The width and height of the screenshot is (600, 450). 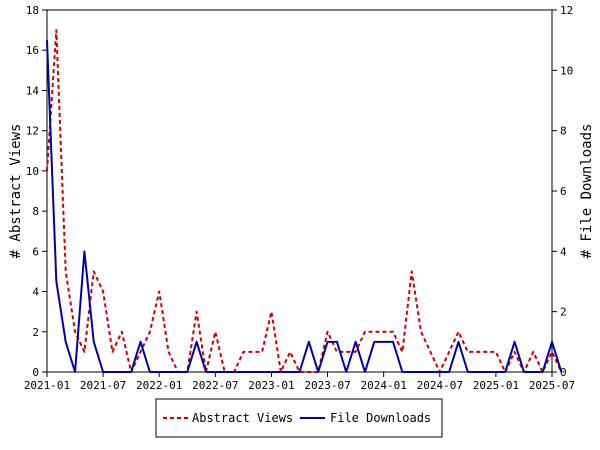 I want to click on right-axis-tick-label: 2, so click(x=563, y=312).